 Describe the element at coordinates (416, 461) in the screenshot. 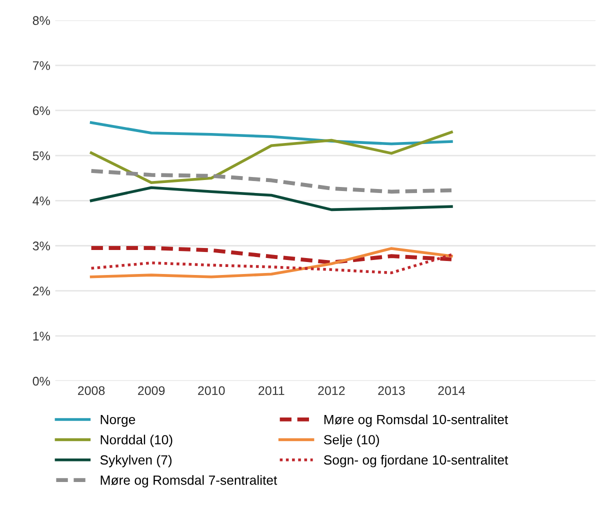

I see `legend-label: Sogn- og fjordane 10-sentralitet` at that location.